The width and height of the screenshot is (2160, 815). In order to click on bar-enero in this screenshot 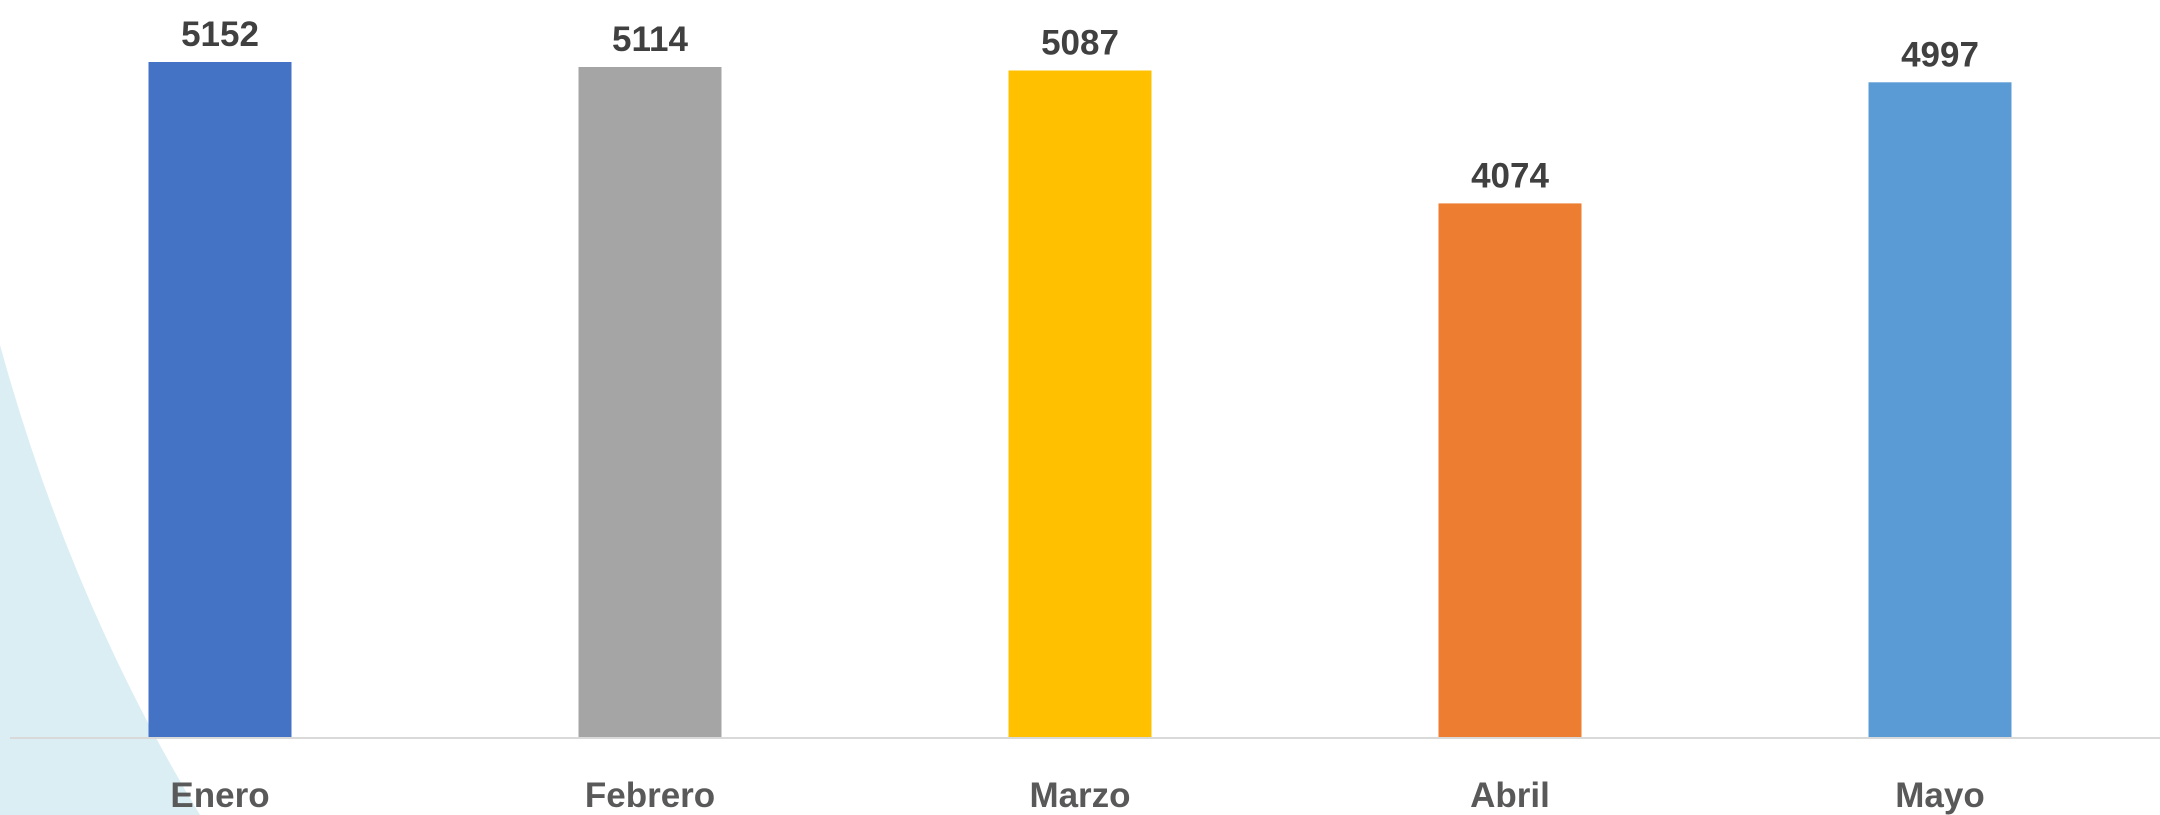, I will do `click(220, 400)`.